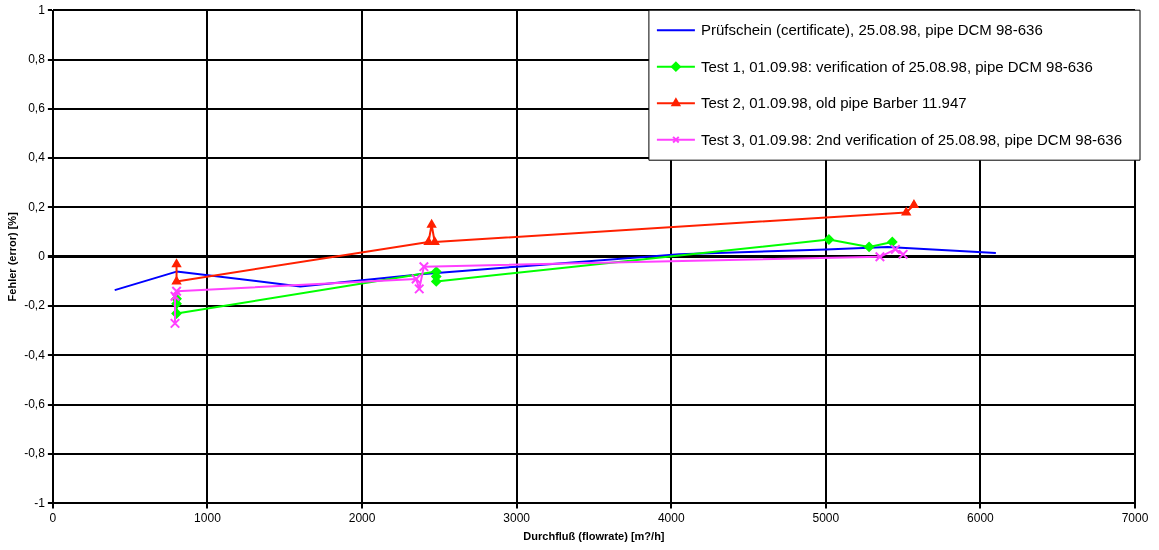 The image size is (1159, 550). What do you see at coordinates (871, 30) in the screenshot?
I see `legend-label: Prüfschein (certificate), 25.08.98, pipe DCM 98-636` at bounding box center [871, 30].